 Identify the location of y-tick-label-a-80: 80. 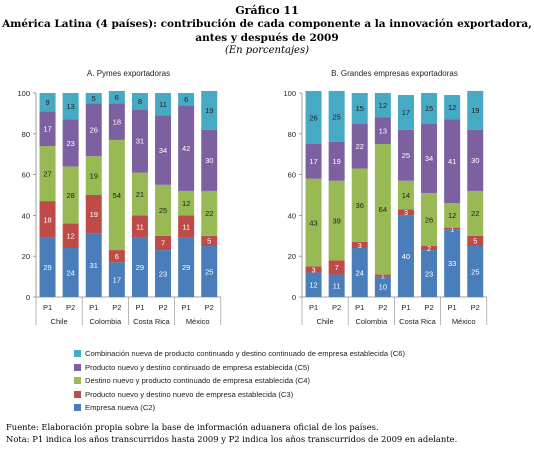
(26, 134).